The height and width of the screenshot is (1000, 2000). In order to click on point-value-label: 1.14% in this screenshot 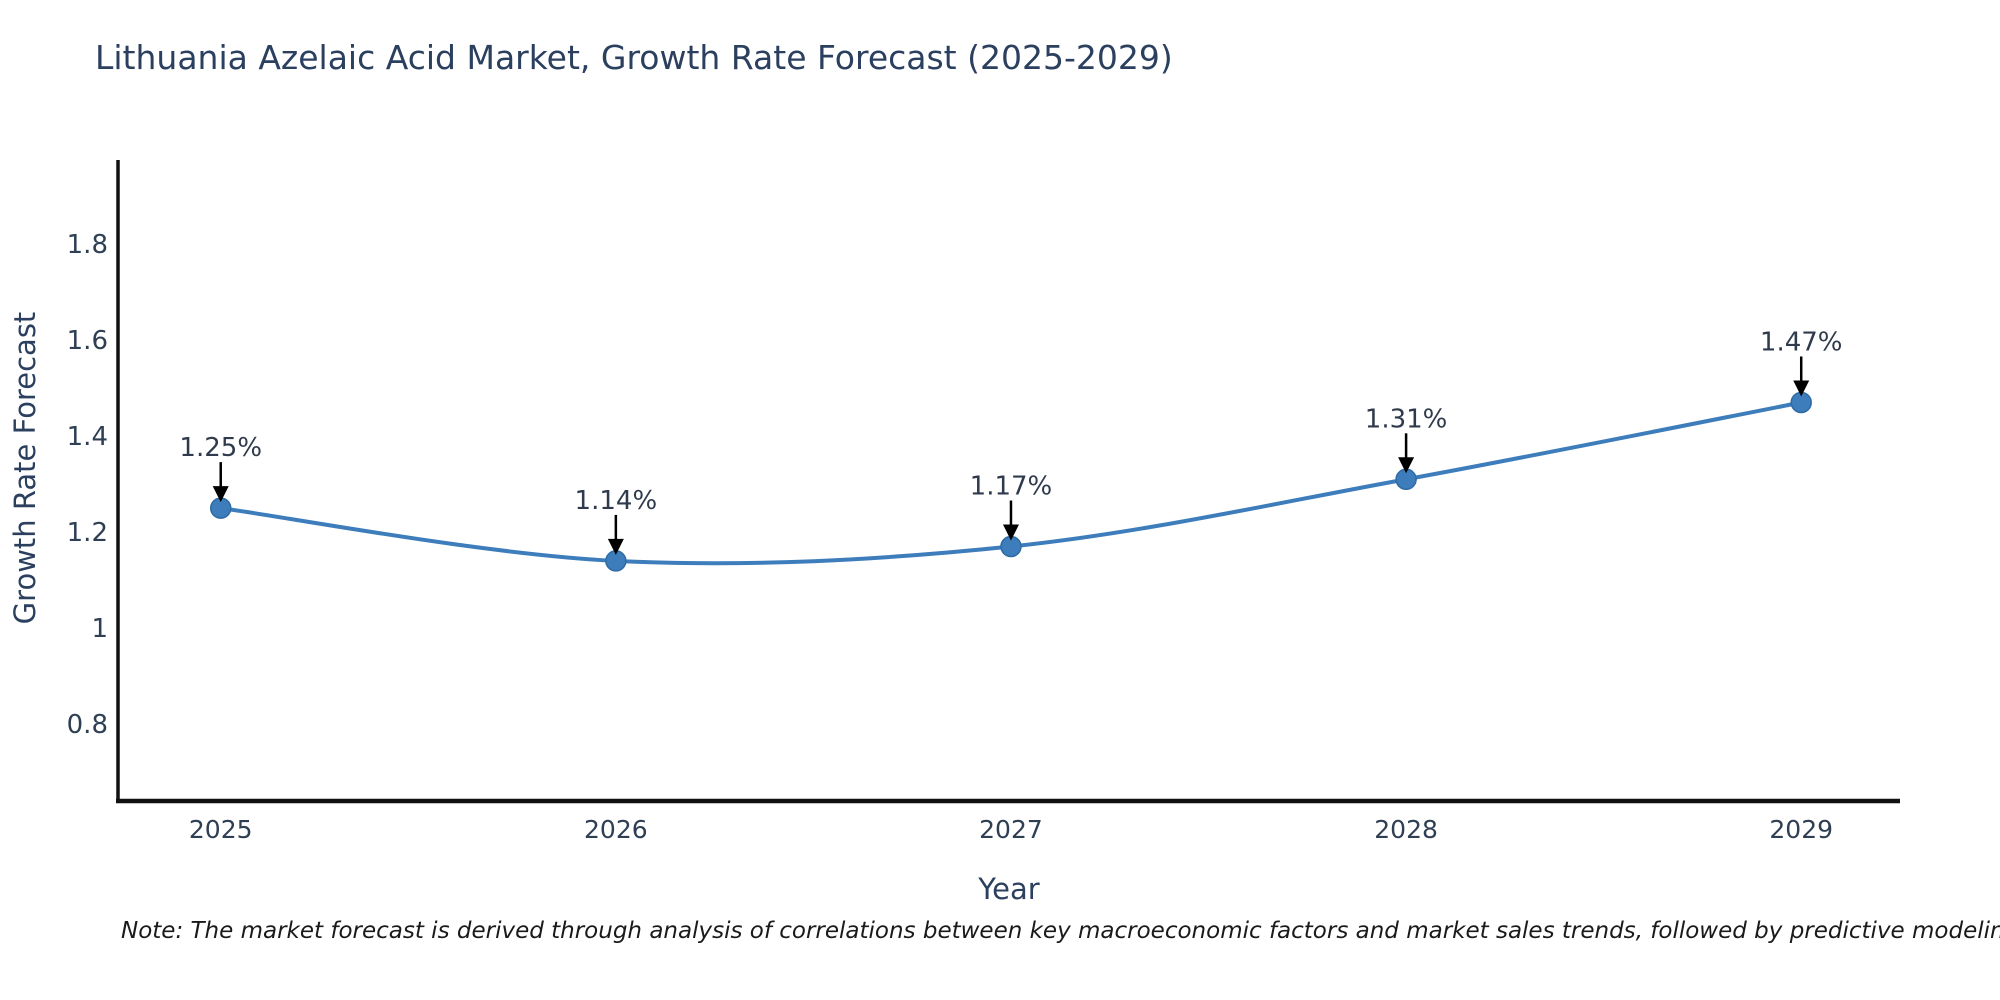, I will do `click(616, 501)`.